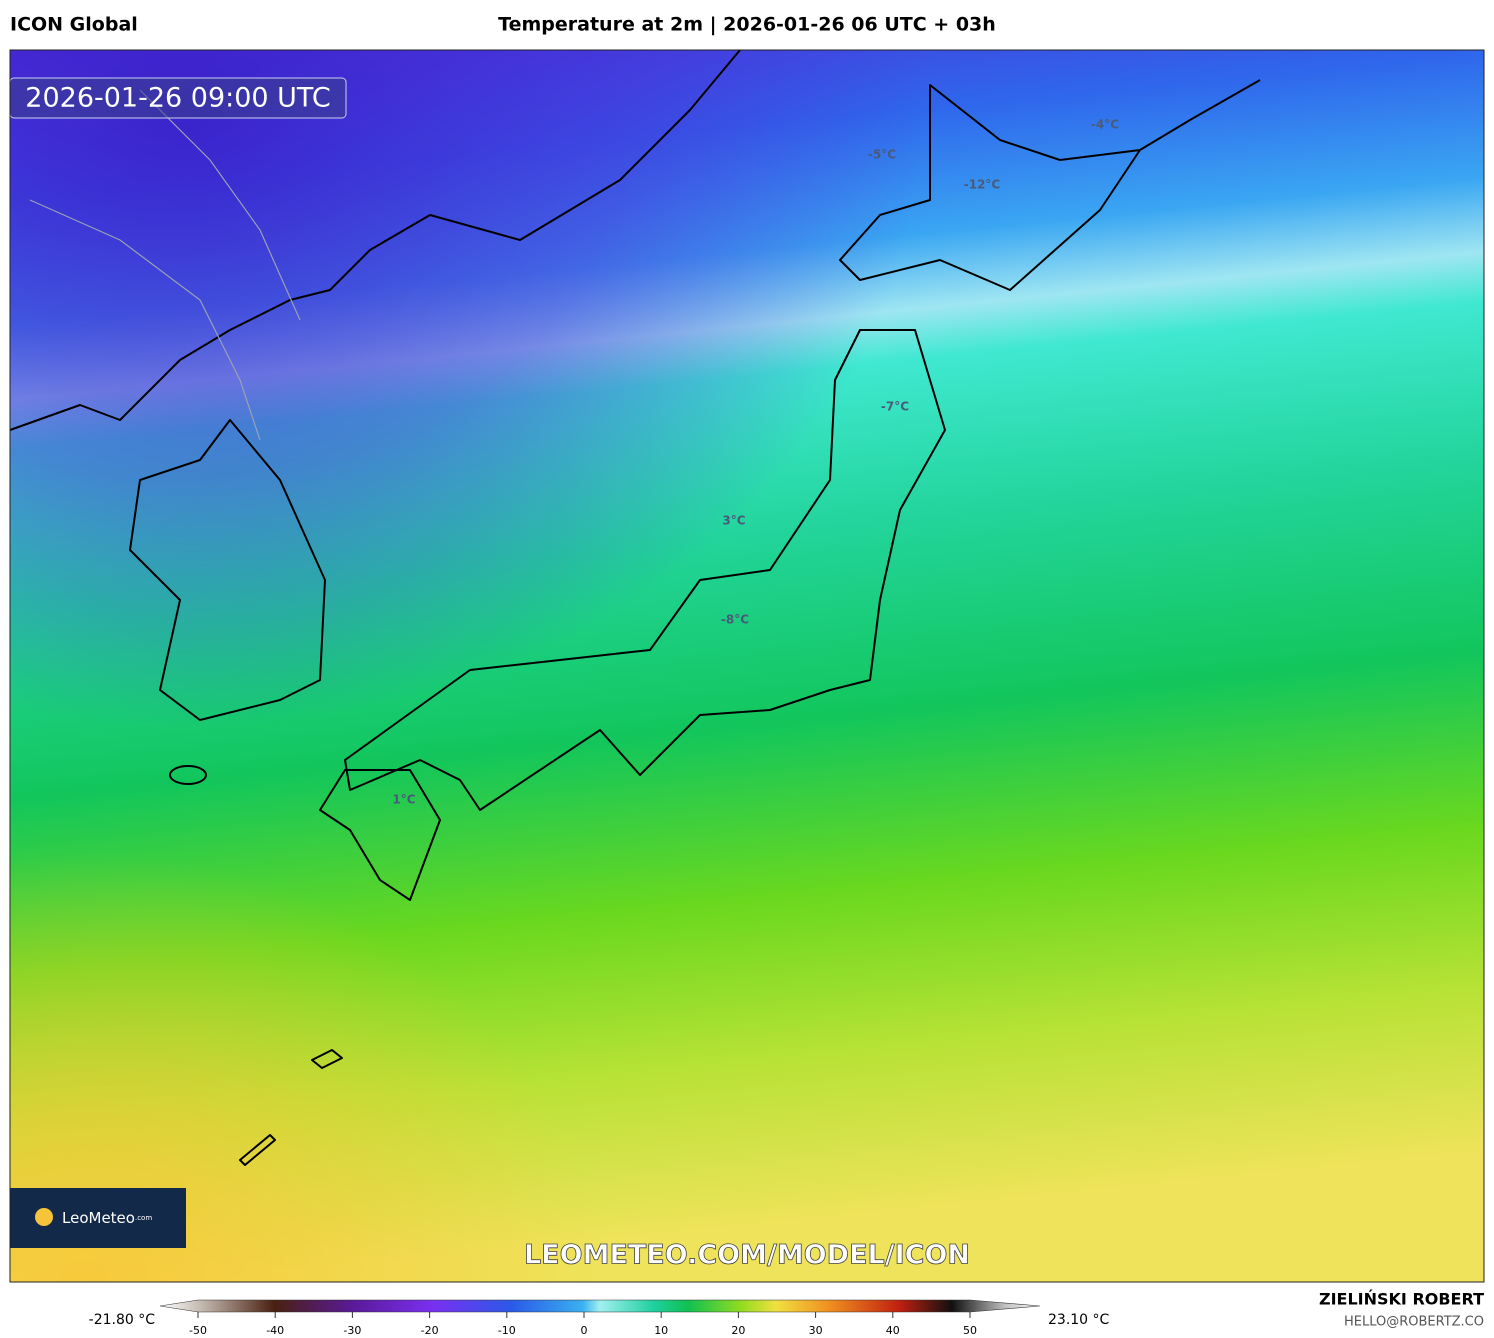  I want to click on borders, so click(165, 265).